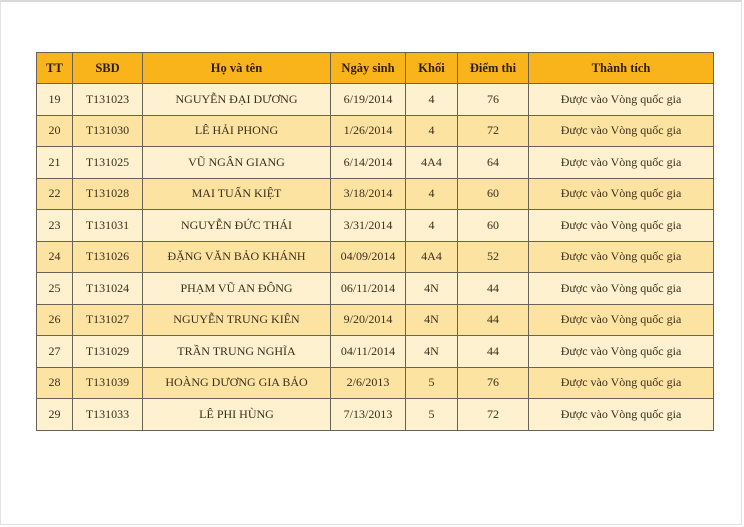 The width and height of the screenshot is (744, 527). I want to click on cell-name: LÊ HẢI PHONG, so click(236, 130).